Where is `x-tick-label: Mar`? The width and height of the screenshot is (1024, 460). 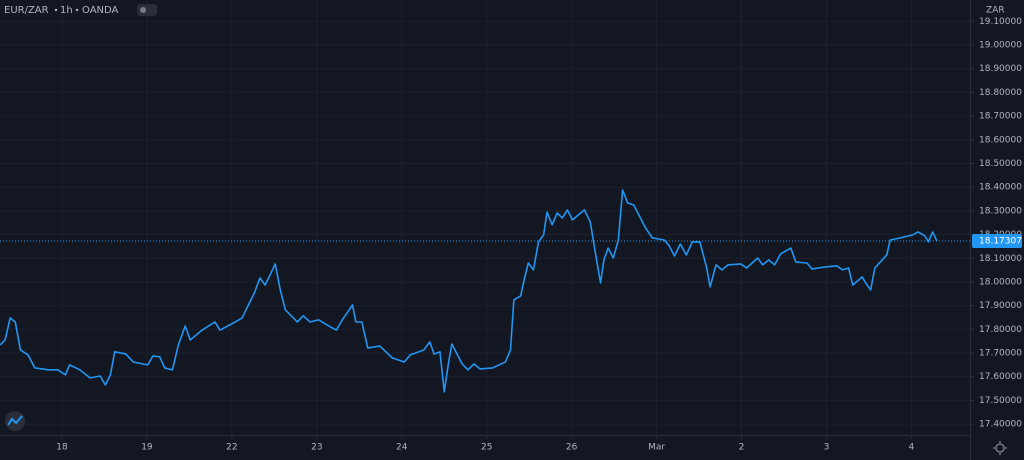 x-tick-label: Mar is located at coordinates (656, 448).